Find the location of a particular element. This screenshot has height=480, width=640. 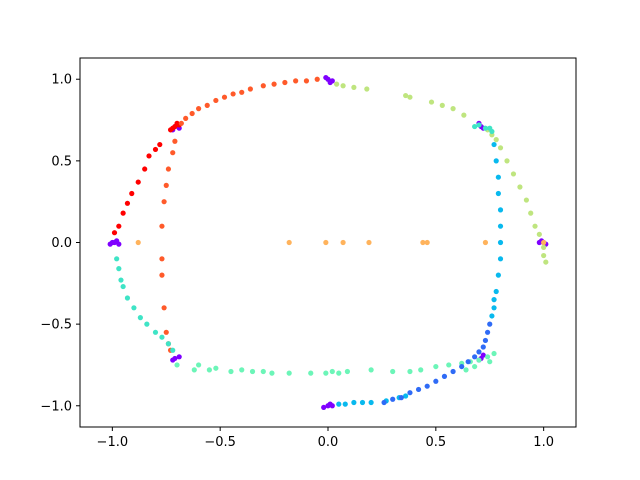

x-tick-label: 0.5 is located at coordinates (435, 442).